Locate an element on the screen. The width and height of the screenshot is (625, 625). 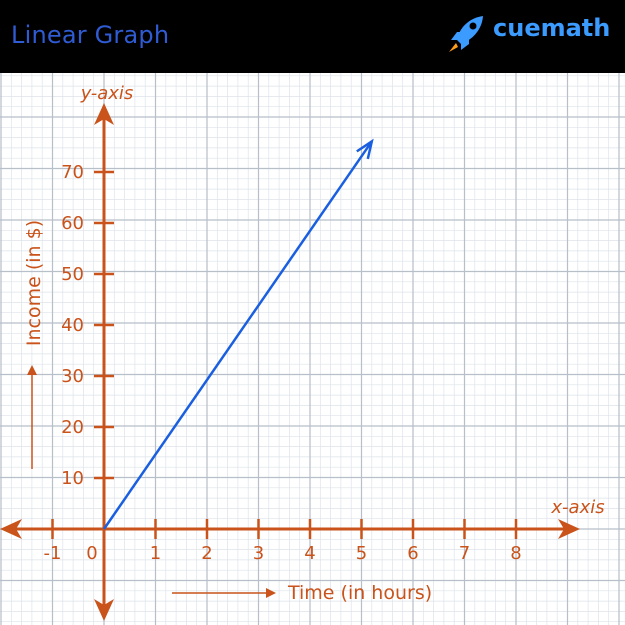
x-tick-label: 2 is located at coordinates (206, 553).